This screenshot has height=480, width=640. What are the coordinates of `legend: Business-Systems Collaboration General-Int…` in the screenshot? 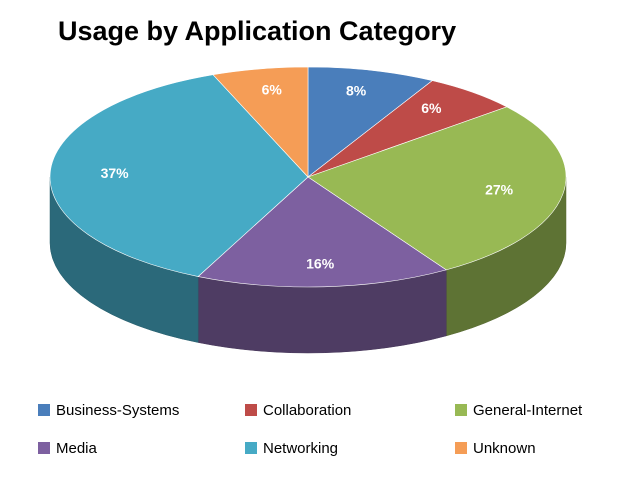 It's located at (310, 429).